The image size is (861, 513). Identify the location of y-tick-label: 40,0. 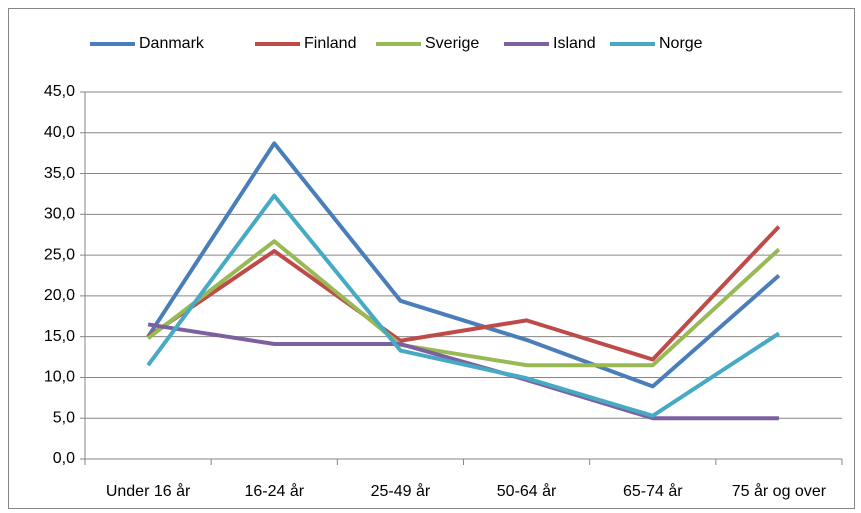
(59, 132).